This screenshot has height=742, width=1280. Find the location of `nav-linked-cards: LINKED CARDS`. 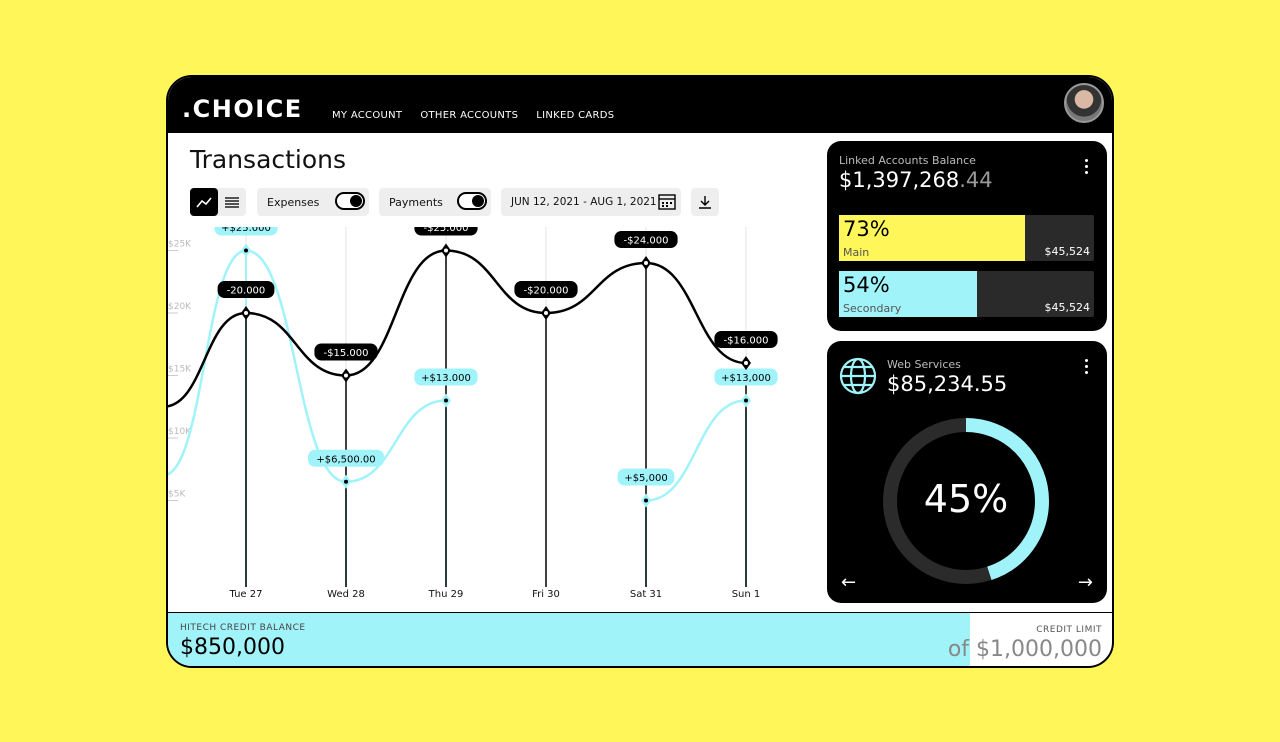

nav-linked-cards: LINKED CARDS is located at coordinates (575, 115).